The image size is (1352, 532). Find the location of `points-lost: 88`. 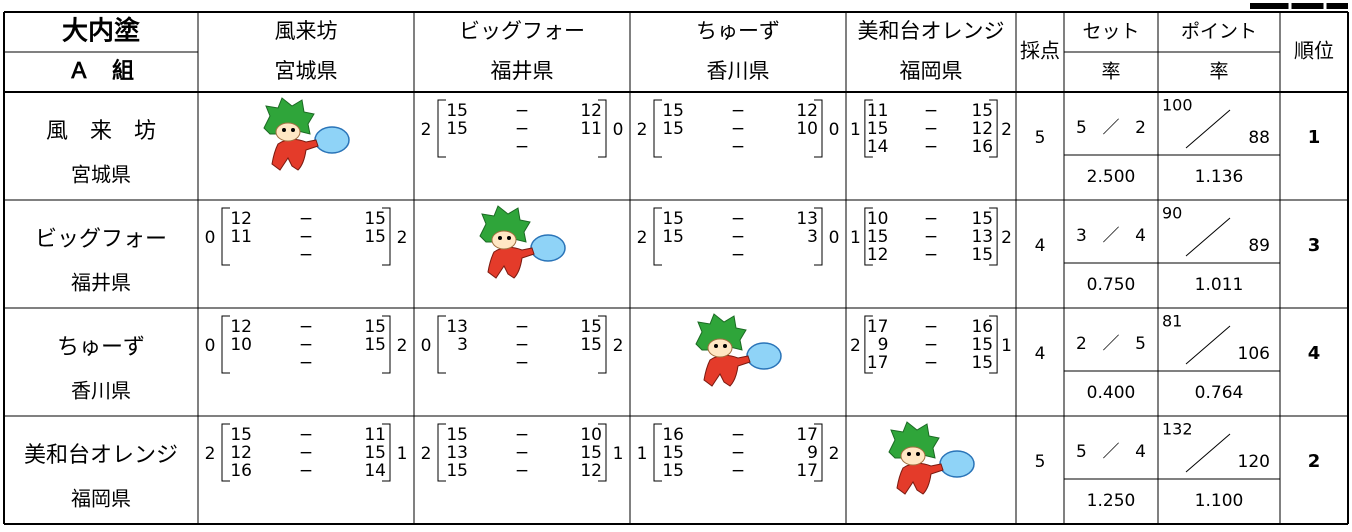

points-lost: 88 is located at coordinates (1259, 138).